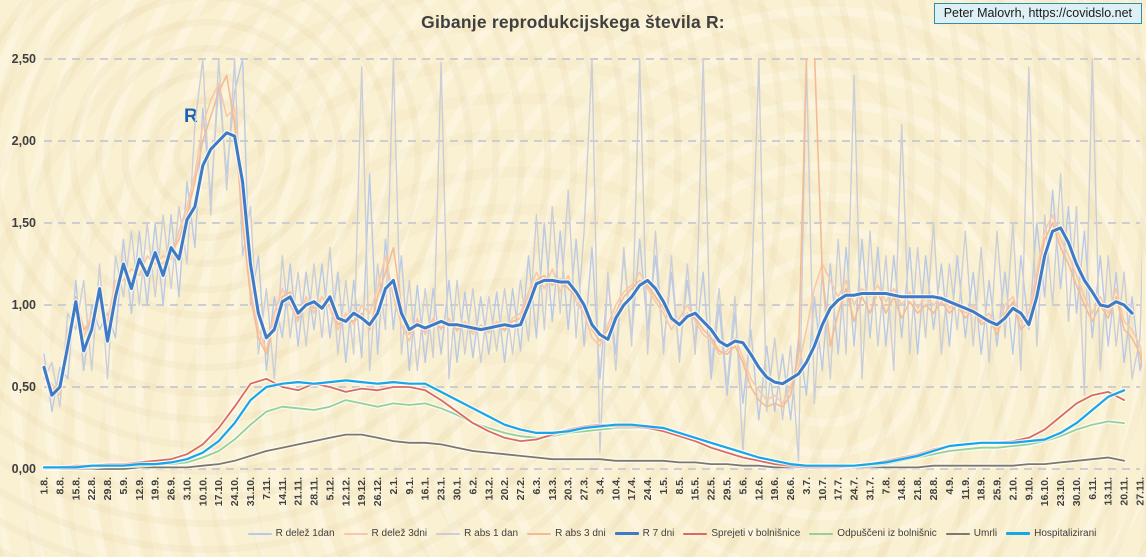 This screenshot has width=1146, height=557. Describe the element at coordinates (489, 488) in the screenshot. I see `x-tick-label: 13.2.` at that location.